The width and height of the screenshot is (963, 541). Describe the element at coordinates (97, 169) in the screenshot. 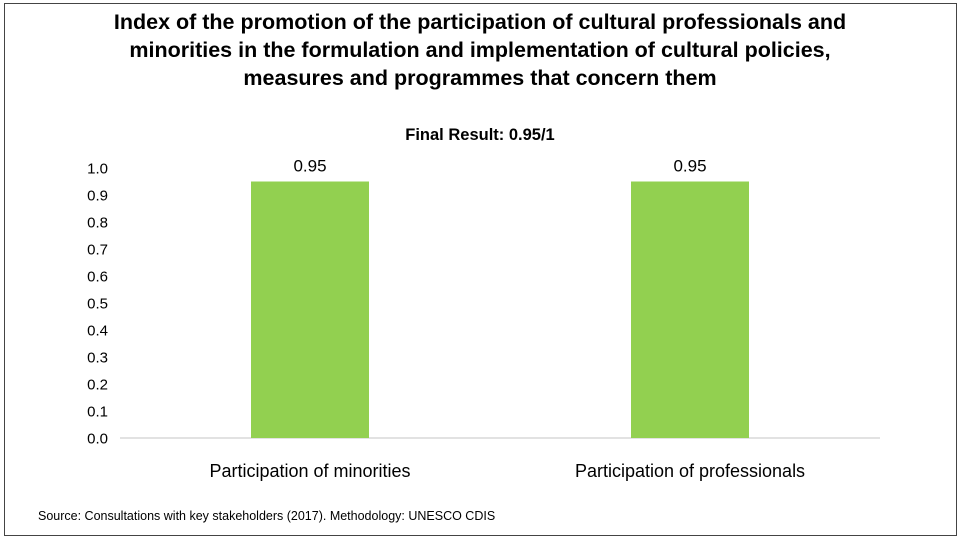

I see `y-tick-label: 1.0` at that location.